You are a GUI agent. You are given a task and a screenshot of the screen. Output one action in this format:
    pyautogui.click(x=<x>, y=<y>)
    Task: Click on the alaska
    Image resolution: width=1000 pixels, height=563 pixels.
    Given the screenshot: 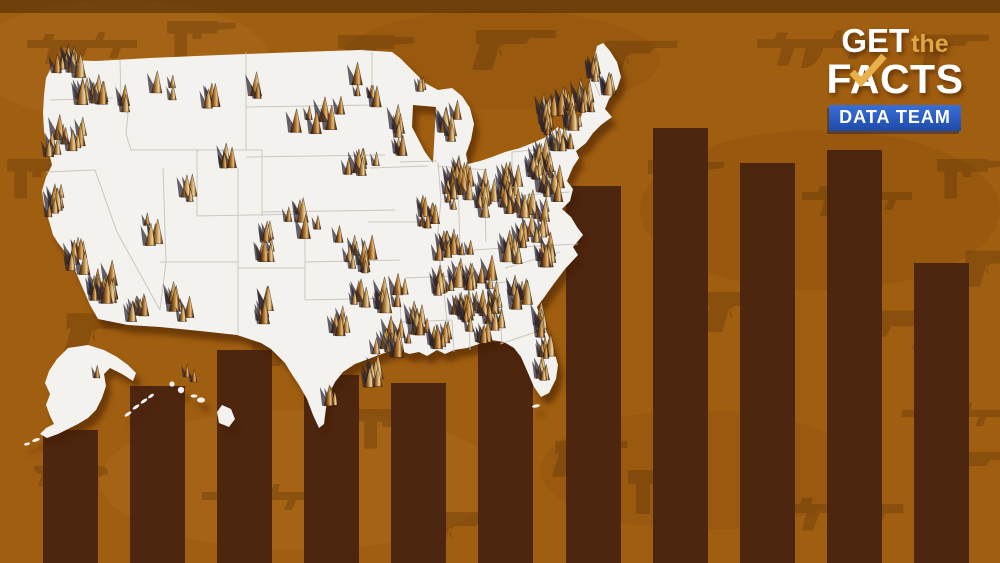 What is the action you would take?
    pyautogui.click(x=88, y=391)
    